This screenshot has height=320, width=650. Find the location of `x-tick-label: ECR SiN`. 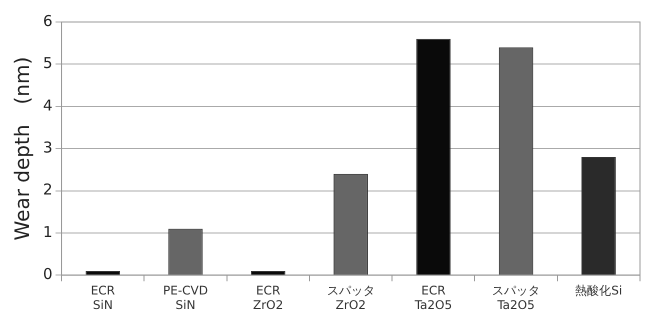

x-tick-label: ECR SiN is located at coordinates (103, 298).